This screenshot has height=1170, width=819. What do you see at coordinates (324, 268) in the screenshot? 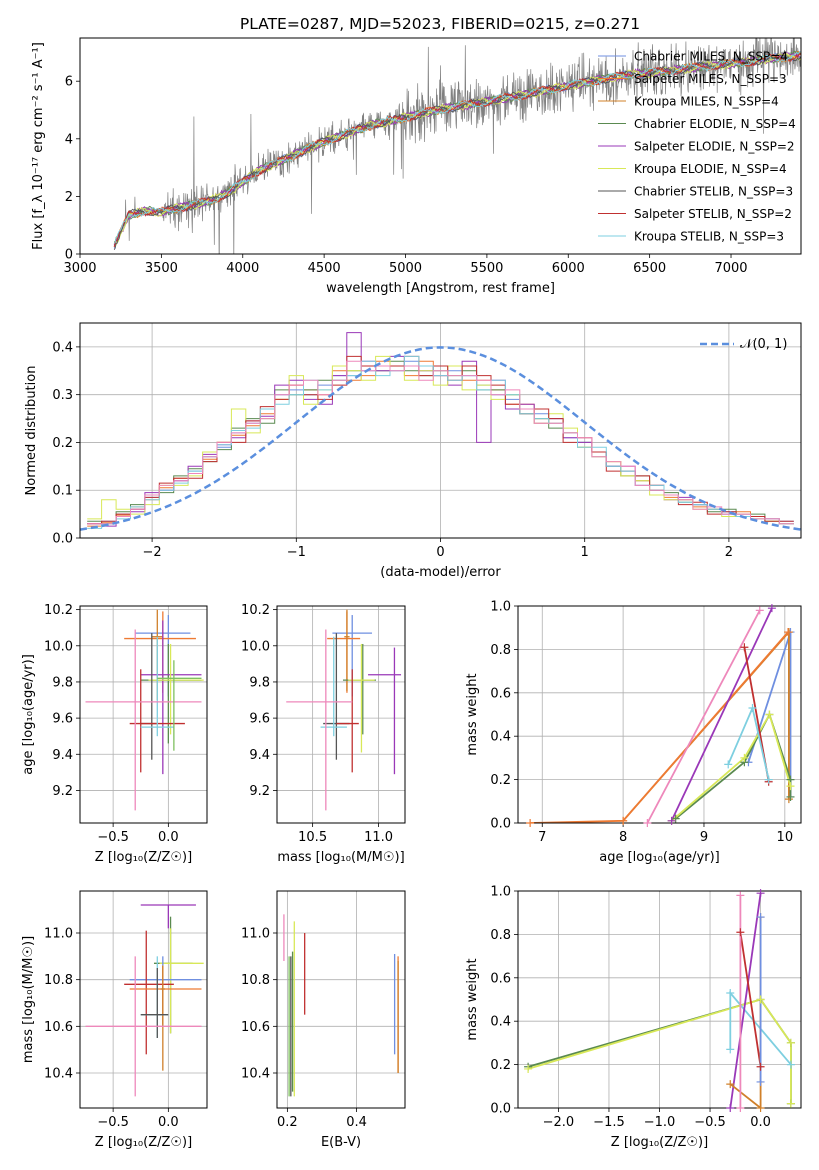
I see `x-tick-label: 4500` at bounding box center [324, 268].